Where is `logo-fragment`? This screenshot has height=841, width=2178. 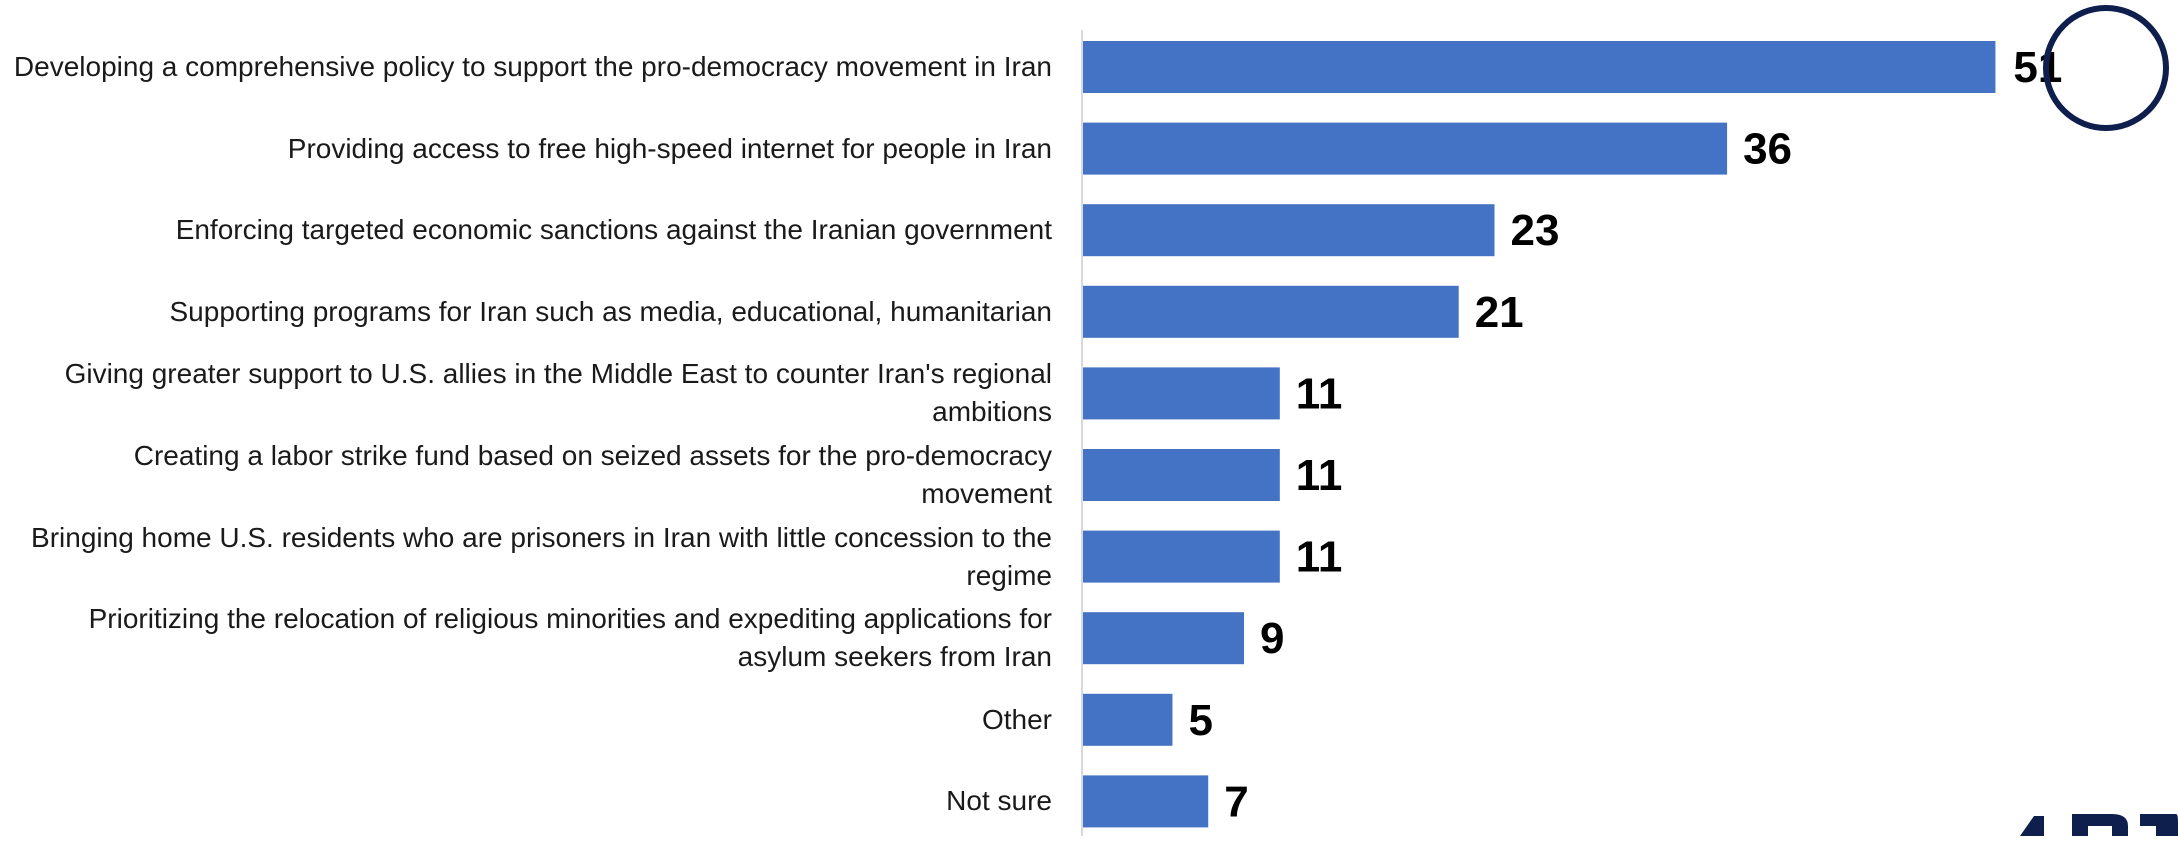
logo-fragment is located at coordinates (2089, 824).